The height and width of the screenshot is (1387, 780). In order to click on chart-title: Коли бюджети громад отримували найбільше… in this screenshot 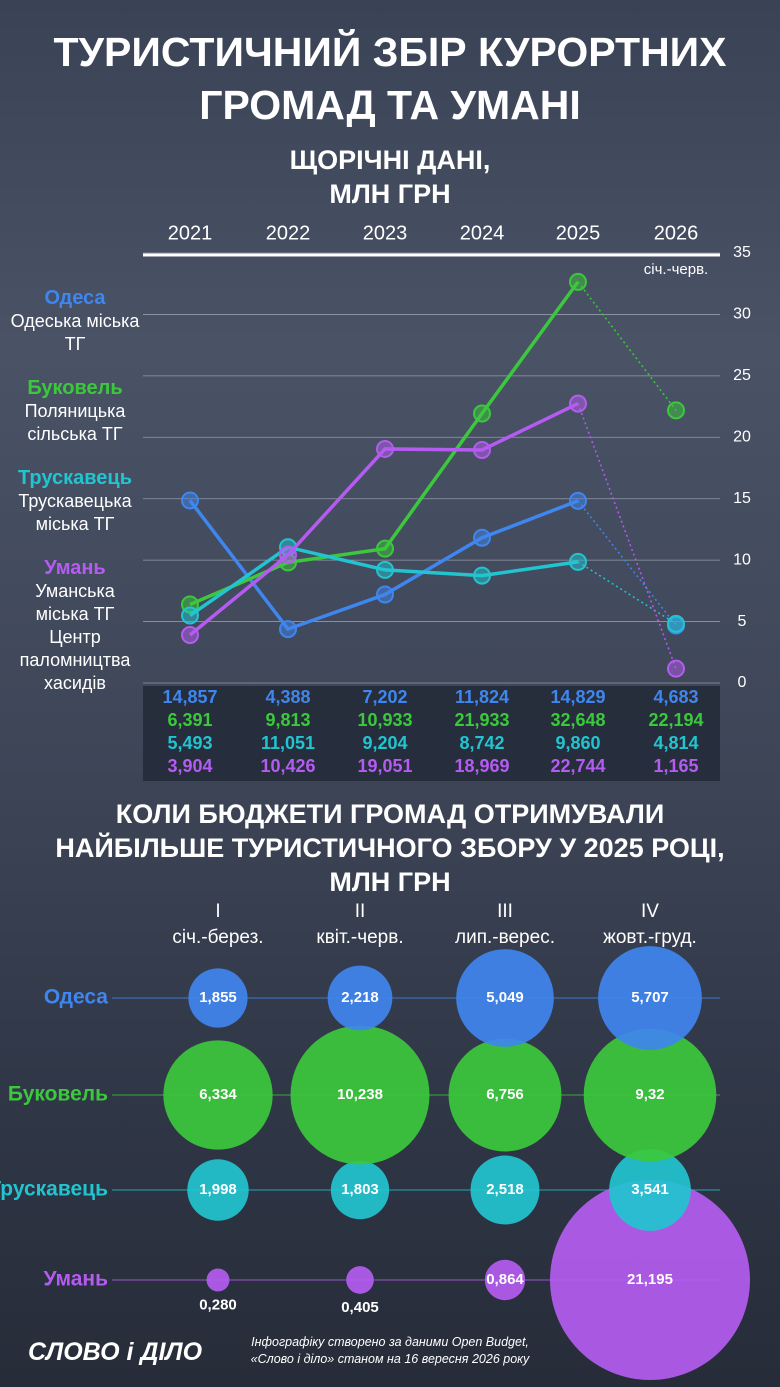, I will do `click(390, 848)`.